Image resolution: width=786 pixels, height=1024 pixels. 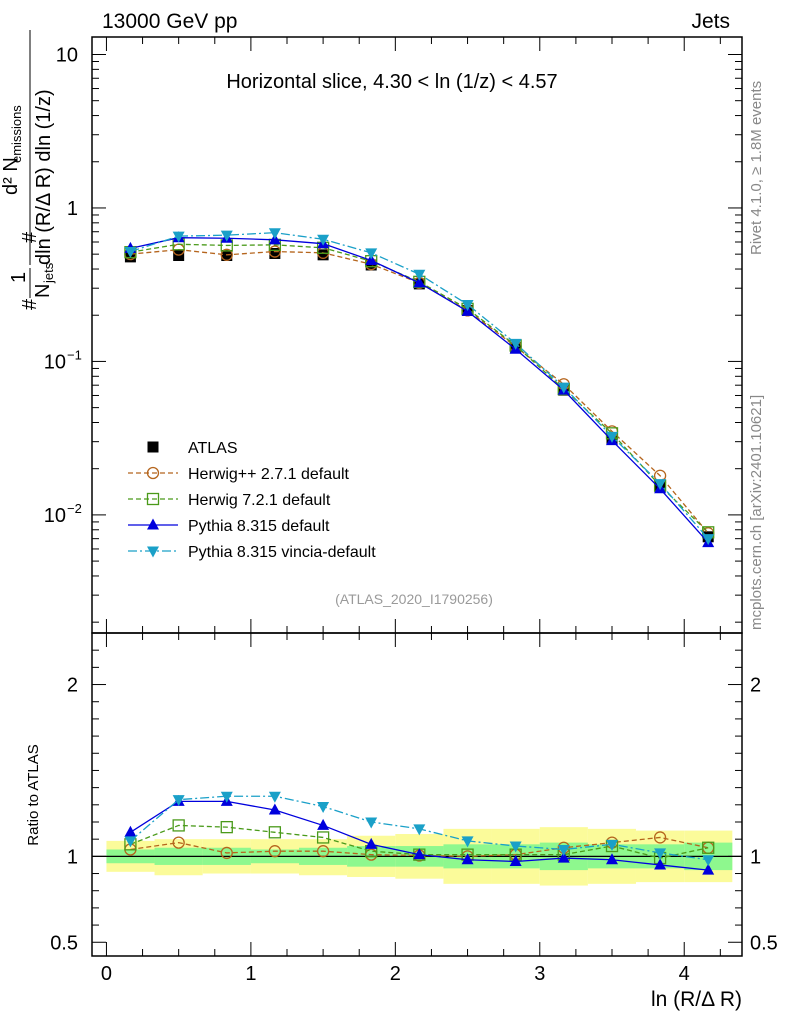 I want to click on ylabel-hash-1: #, so click(x=30, y=304).